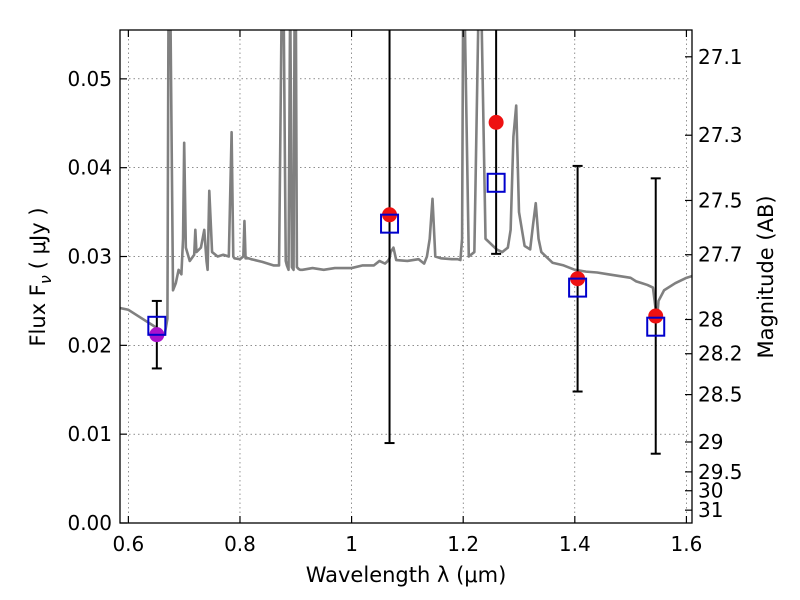  Describe the element at coordinates (240, 544) in the screenshot. I see `x-tick-label: 0.8` at that location.